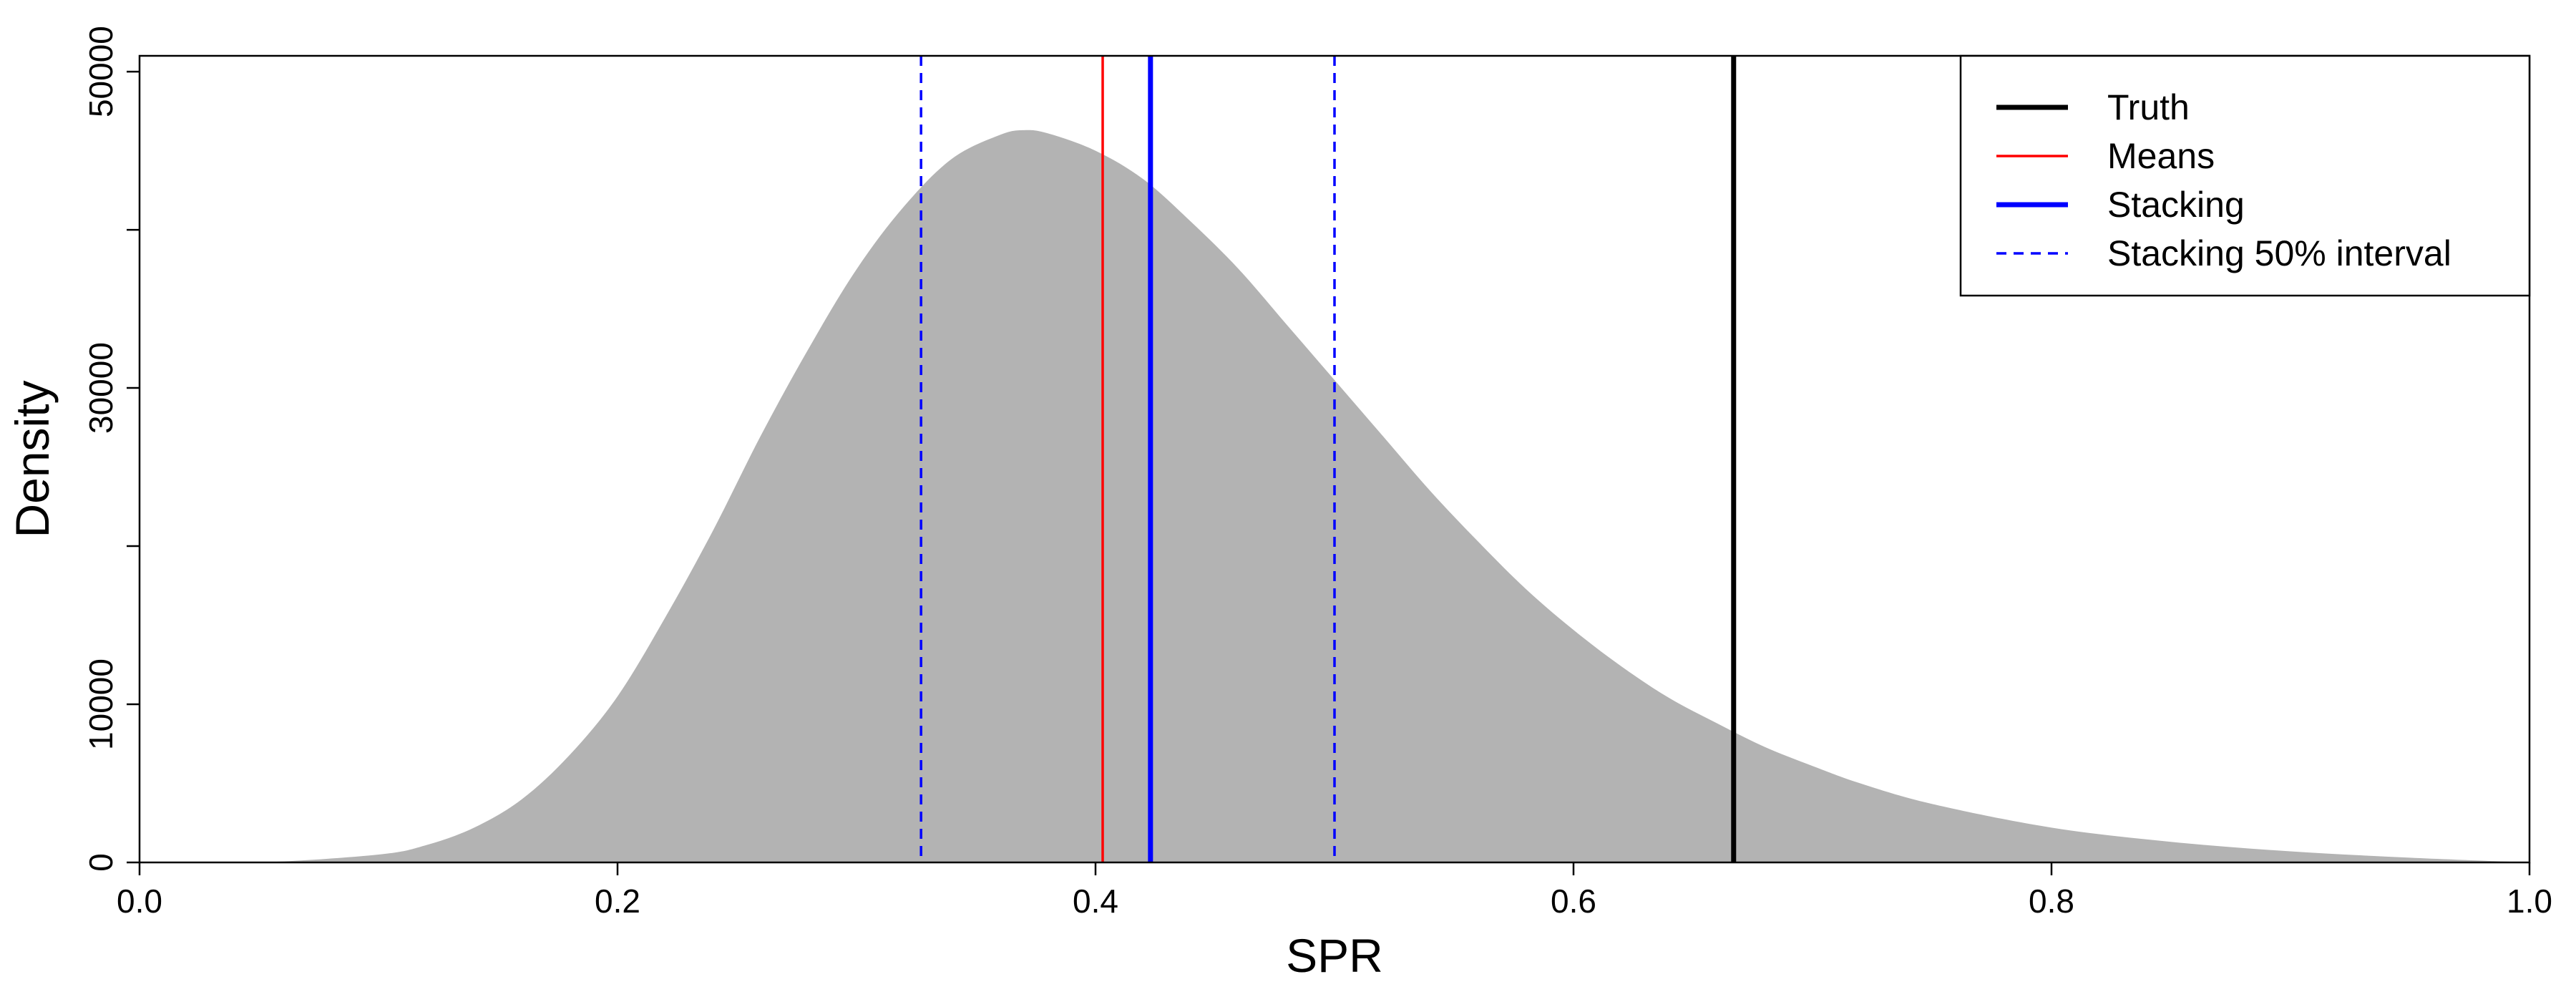 The width and height of the screenshot is (2576, 1002). Describe the element at coordinates (139, 901) in the screenshot. I see `x-tick-label: 0.0` at that location.